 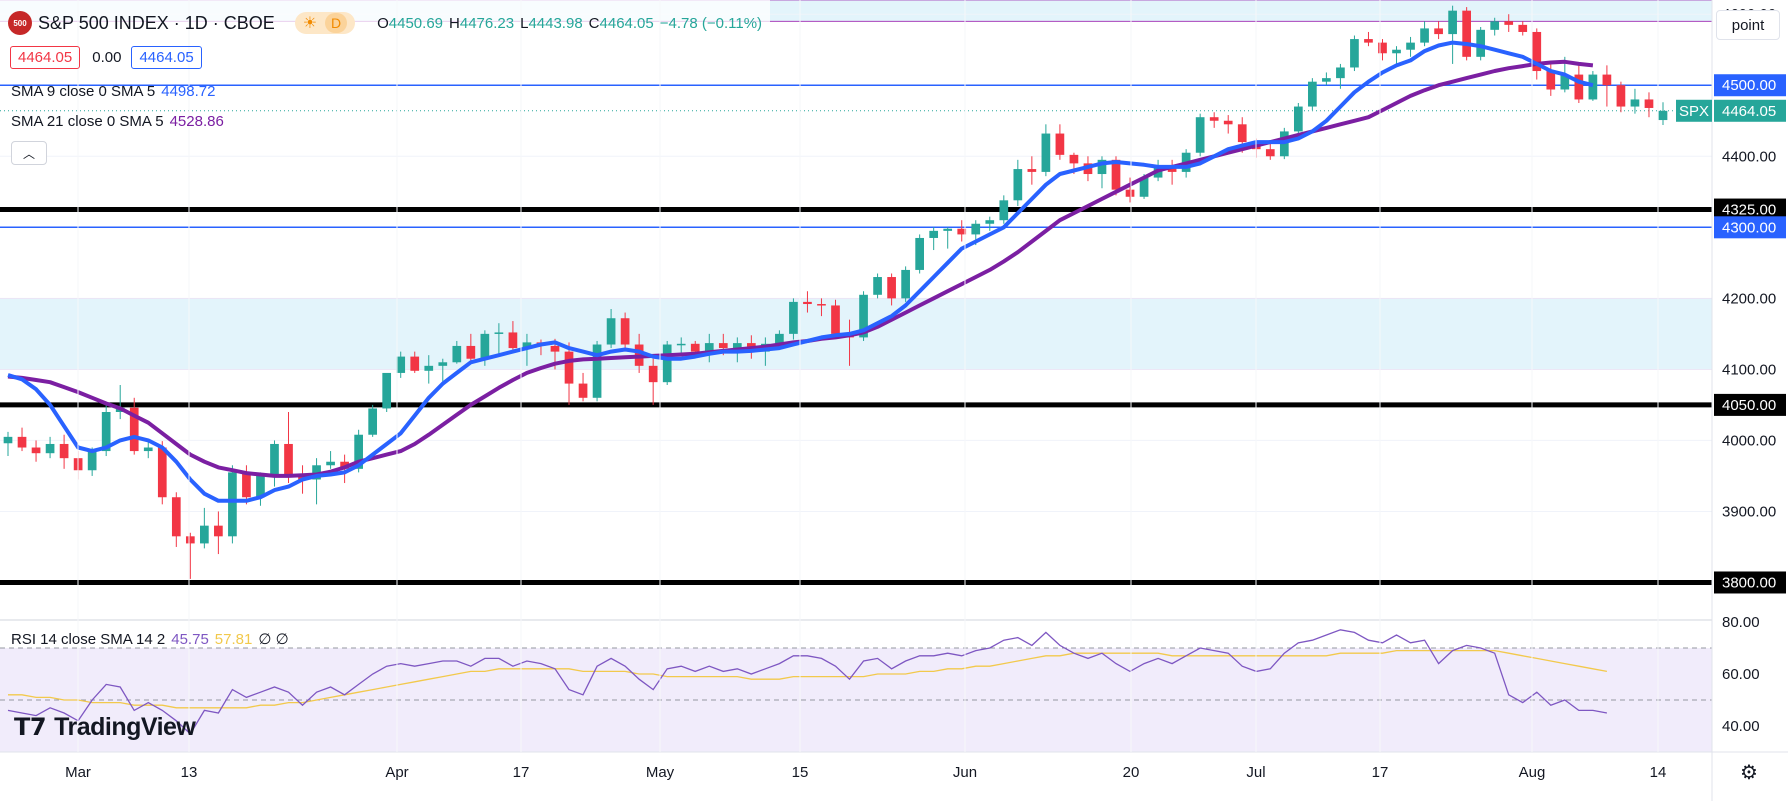 What do you see at coordinates (87, 121) in the screenshot?
I see `sma21-label: SMA 21 close 0 SMA 5` at bounding box center [87, 121].